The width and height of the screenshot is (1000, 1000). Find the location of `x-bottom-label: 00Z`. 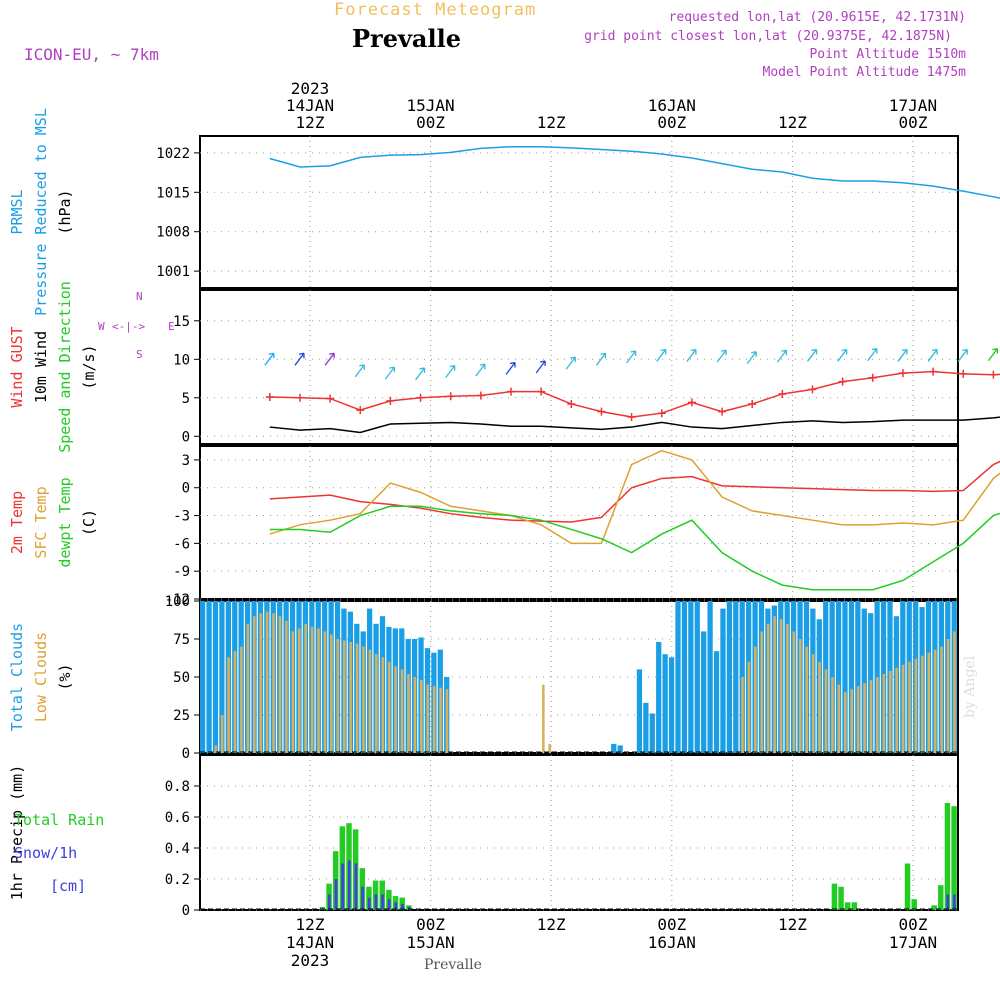

x-bottom-label: 00Z is located at coordinates (913, 924).